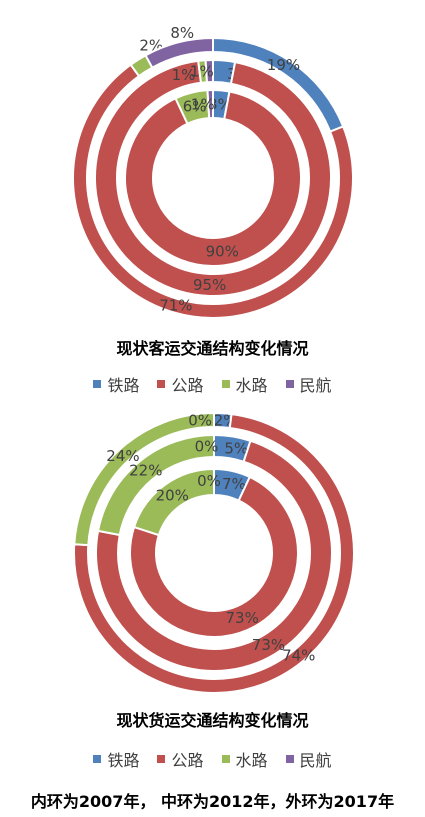 Image resolution: width=425 pixels, height=817 pixels. Describe the element at coordinates (195, 106) in the screenshot. I see `inner-ring-label-water: 6%` at that location.